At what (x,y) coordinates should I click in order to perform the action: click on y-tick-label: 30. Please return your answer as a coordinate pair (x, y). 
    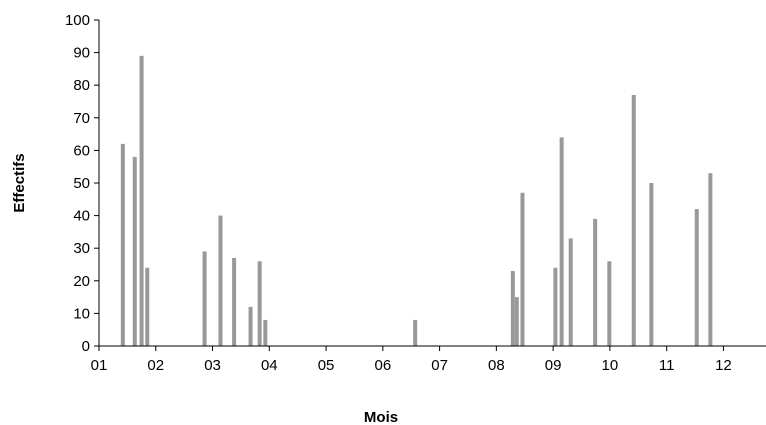
    Looking at the image, I should click on (81, 248).